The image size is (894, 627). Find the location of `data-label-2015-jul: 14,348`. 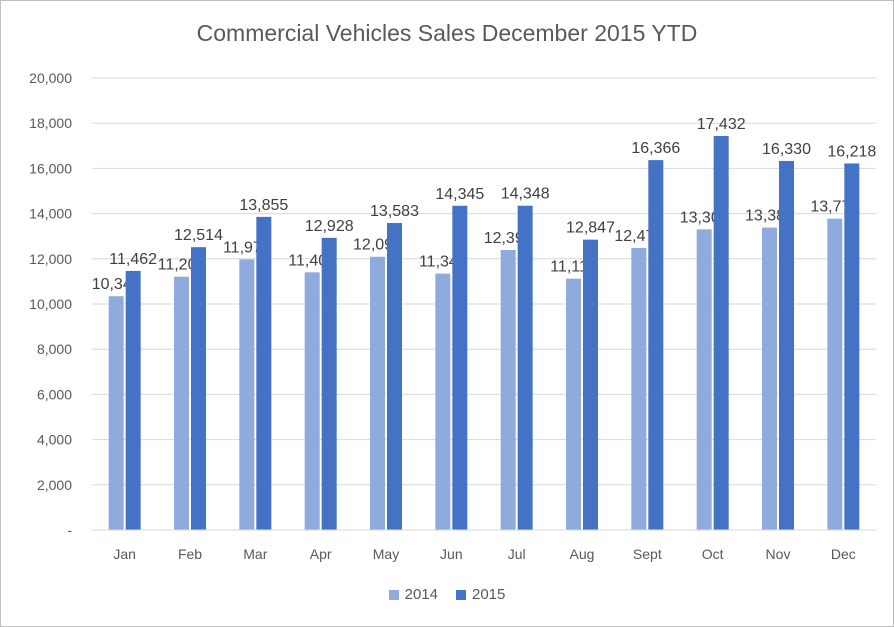

data-label-2015-jul: 14,348 is located at coordinates (525, 194).